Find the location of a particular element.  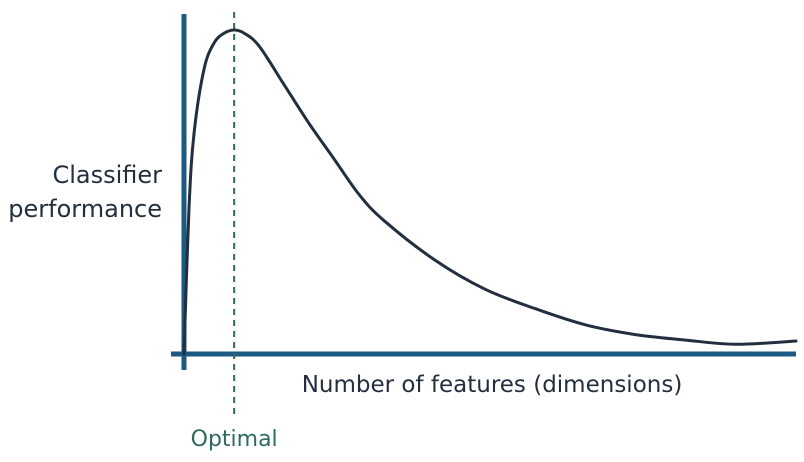

optimal-label: Optimal is located at coordinates (234, 439).